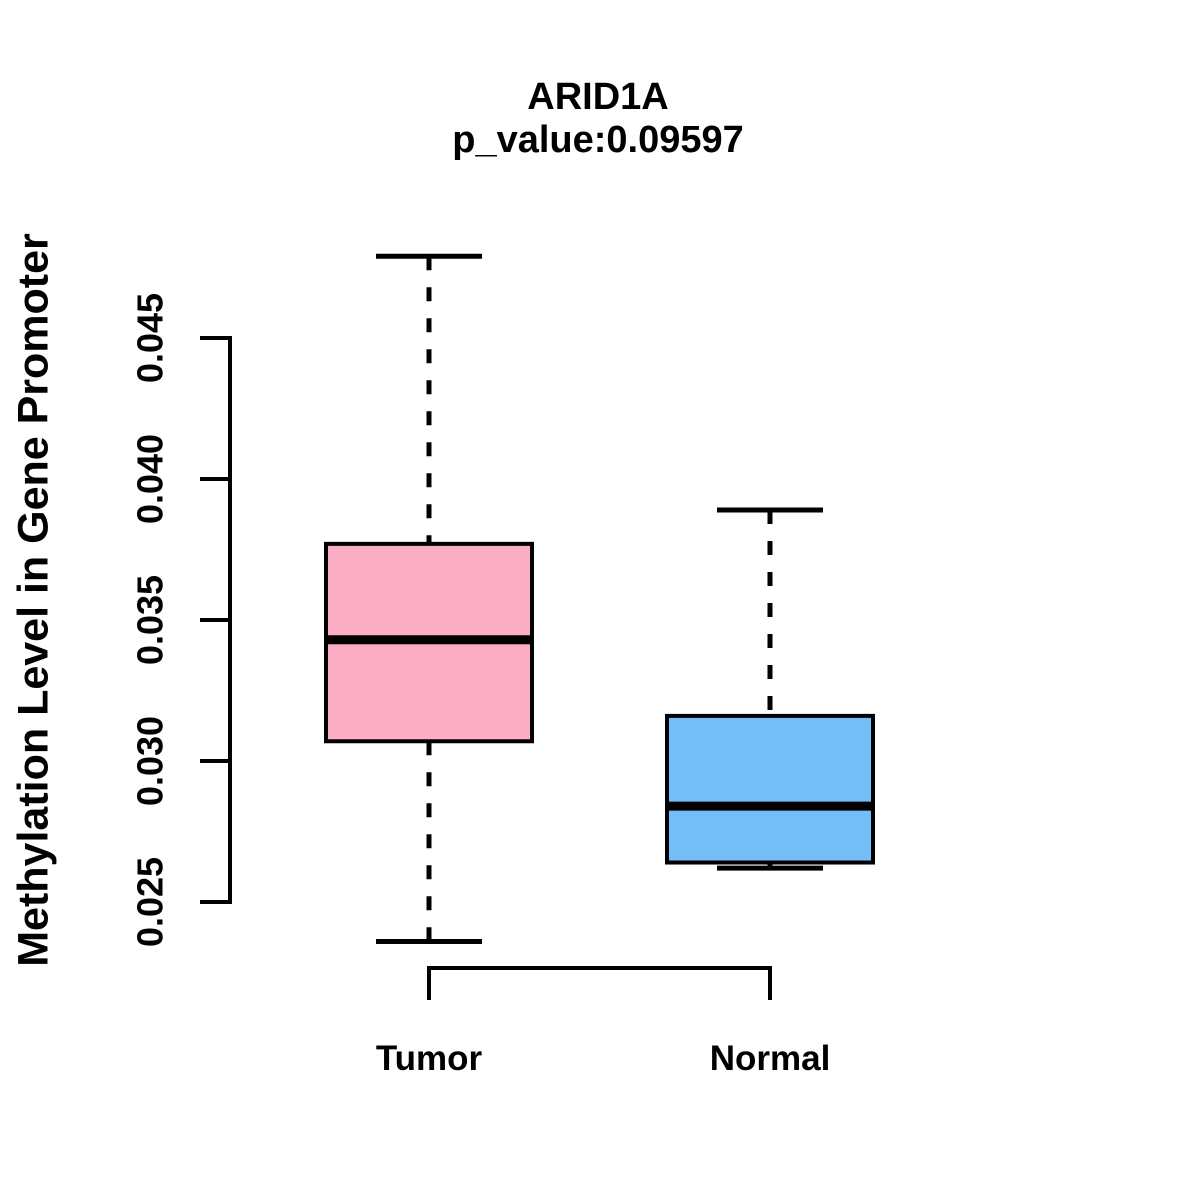  Describe the element at coordinates (599, 983) in the screenshot. I see `comparison-bracket` at that location.